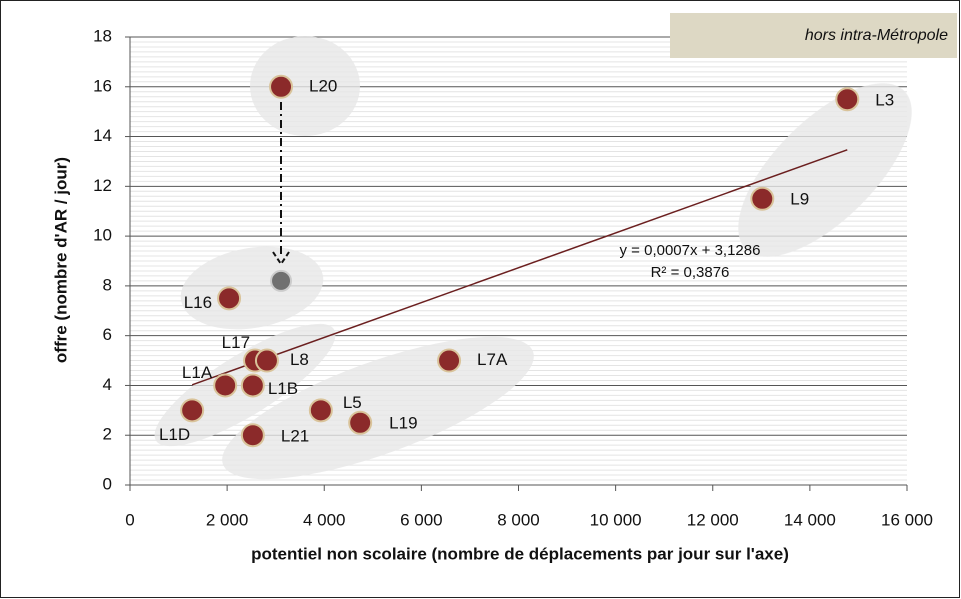  Describe the element at coordinates (799, 198) in the screenshot. I see `point-label: L9` at that location.